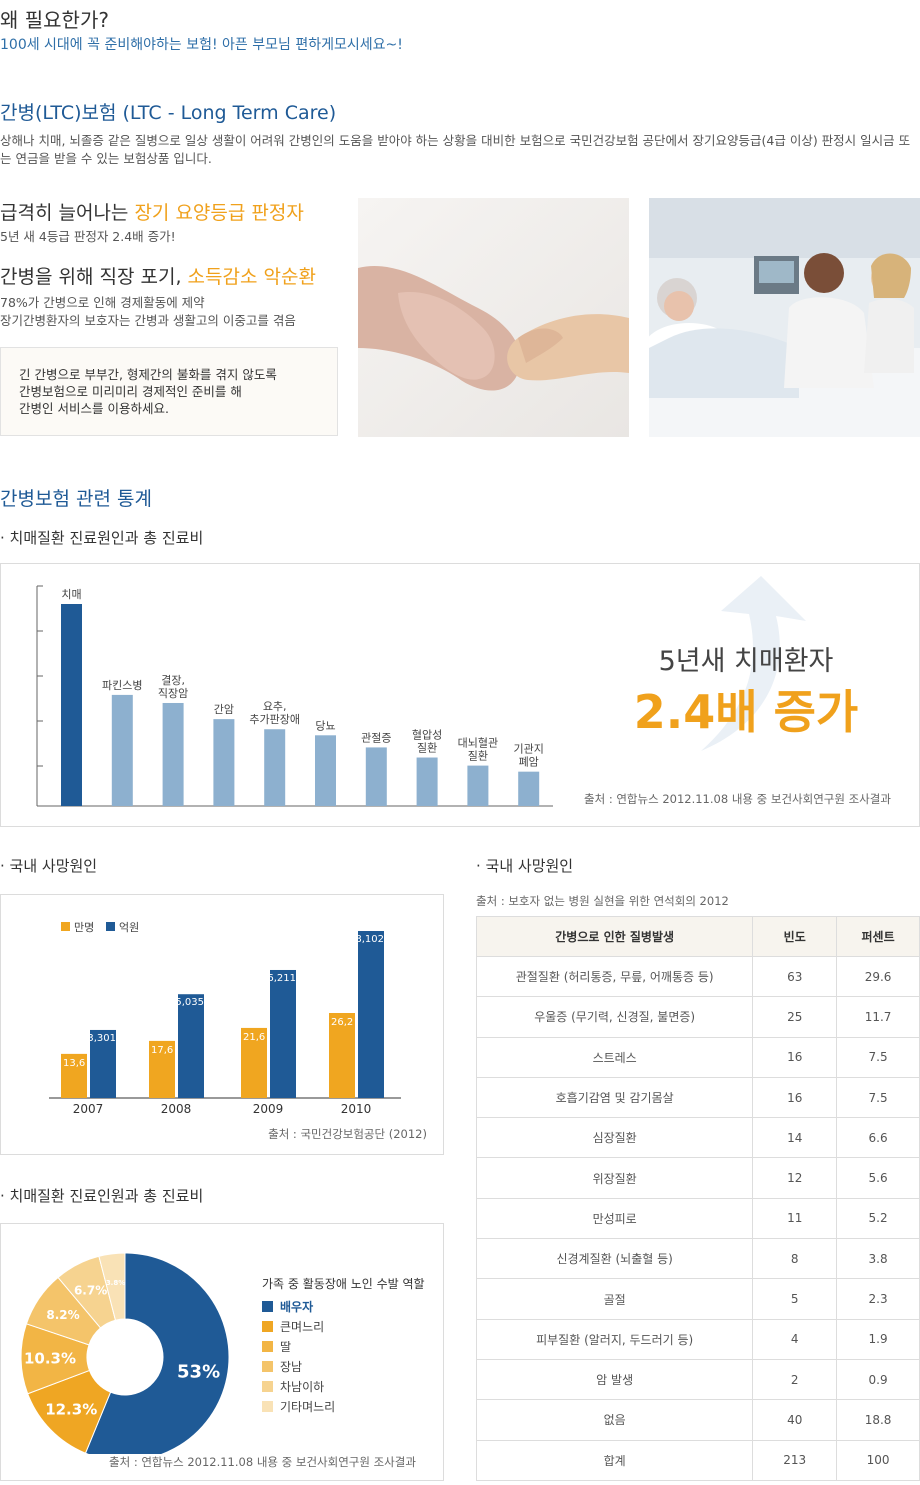 Image resolution: width=920 pixels, height=1485 pixels. Describe the element at coordinates (878, 1138) in the screenshot. I see `cell-percent: 6.6` at that location.